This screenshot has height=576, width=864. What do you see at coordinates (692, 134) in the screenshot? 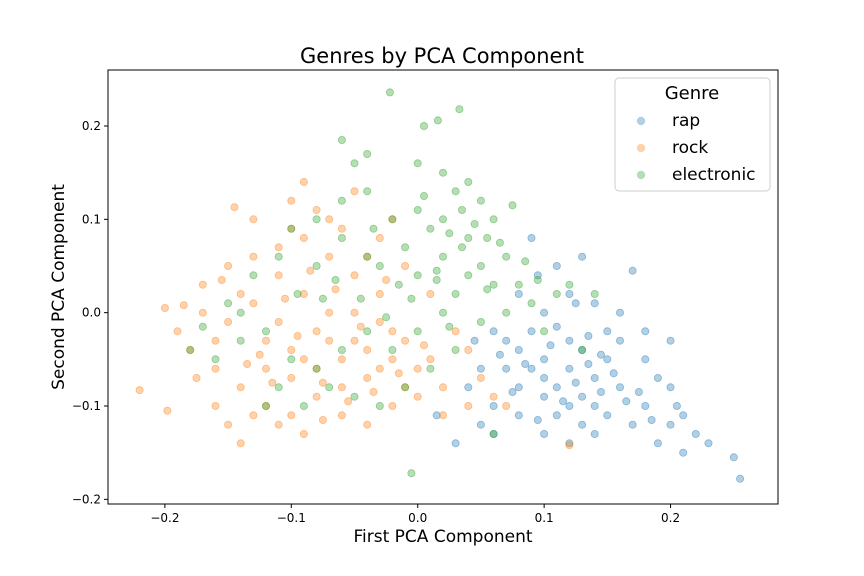
I see `legend-box` at bounding box center [692, 134].